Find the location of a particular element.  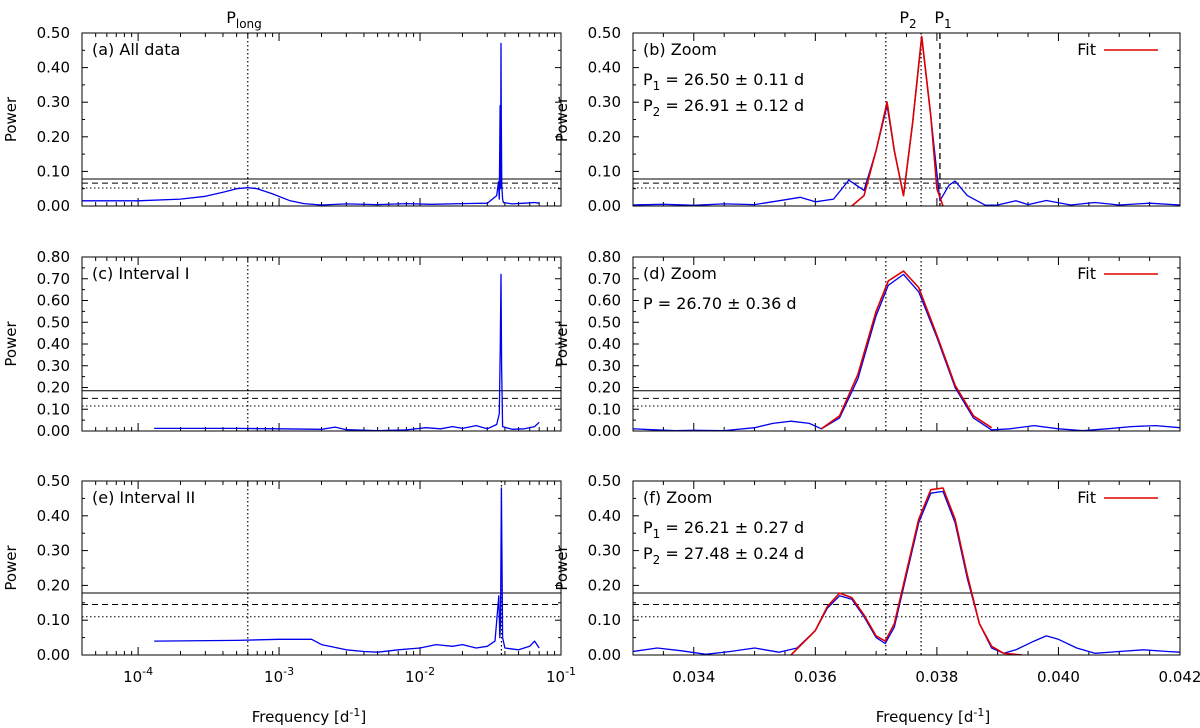

top-label-p1: P1 is located at coordinates (942, 19).